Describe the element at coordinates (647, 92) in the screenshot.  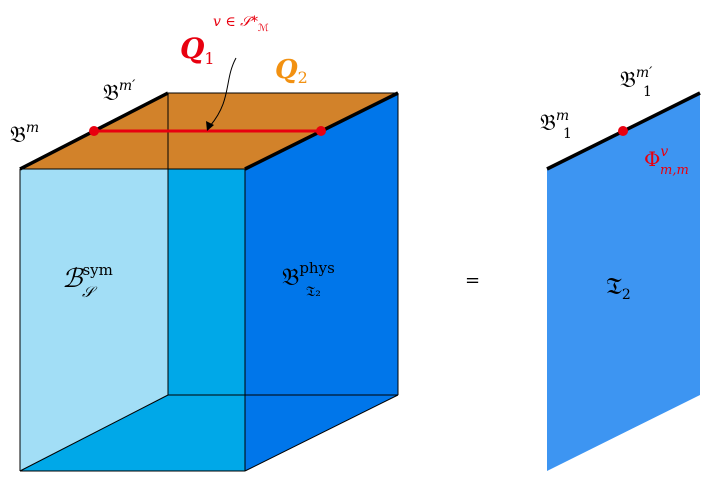
I see `label-b1mprime-sub: 1` at that location.